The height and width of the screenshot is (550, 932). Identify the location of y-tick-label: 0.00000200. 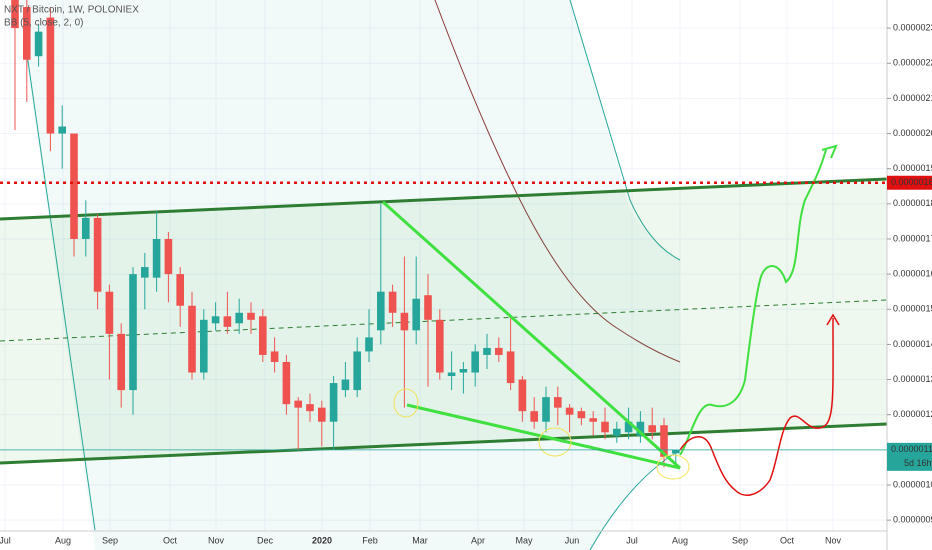
(912, 133).